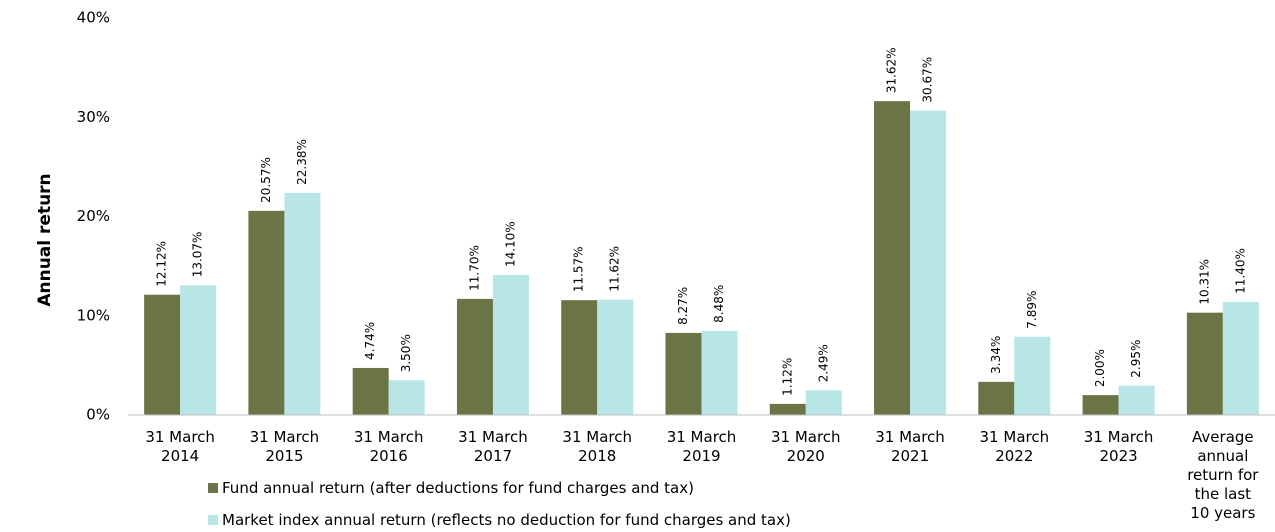 The width and height of the screenshot is (1275, 532). What do you see at coordinates (996, 355) in the screenshot?
I see `value-label: 3.34%` at bounding box center [996, 355].